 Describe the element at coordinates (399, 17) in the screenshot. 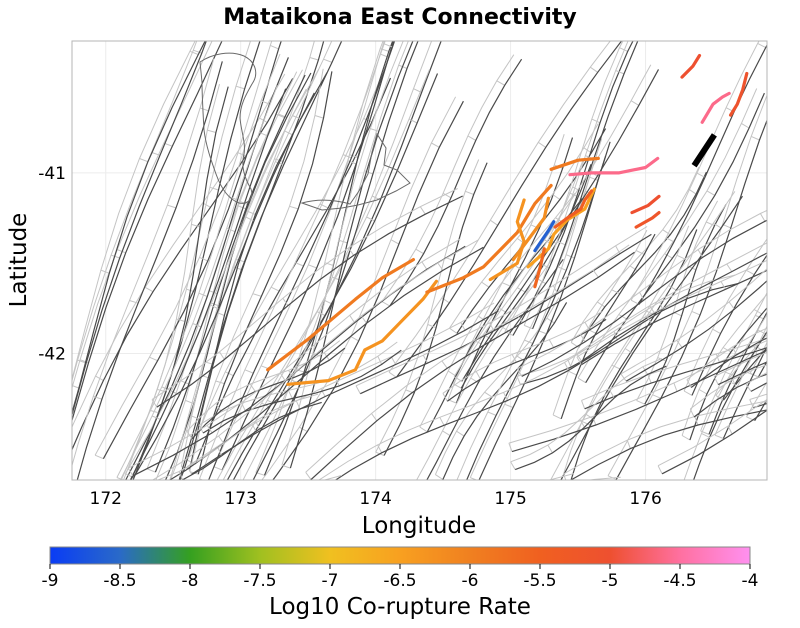

I see `chart-title: Mataikona East Connectivity` at that location.